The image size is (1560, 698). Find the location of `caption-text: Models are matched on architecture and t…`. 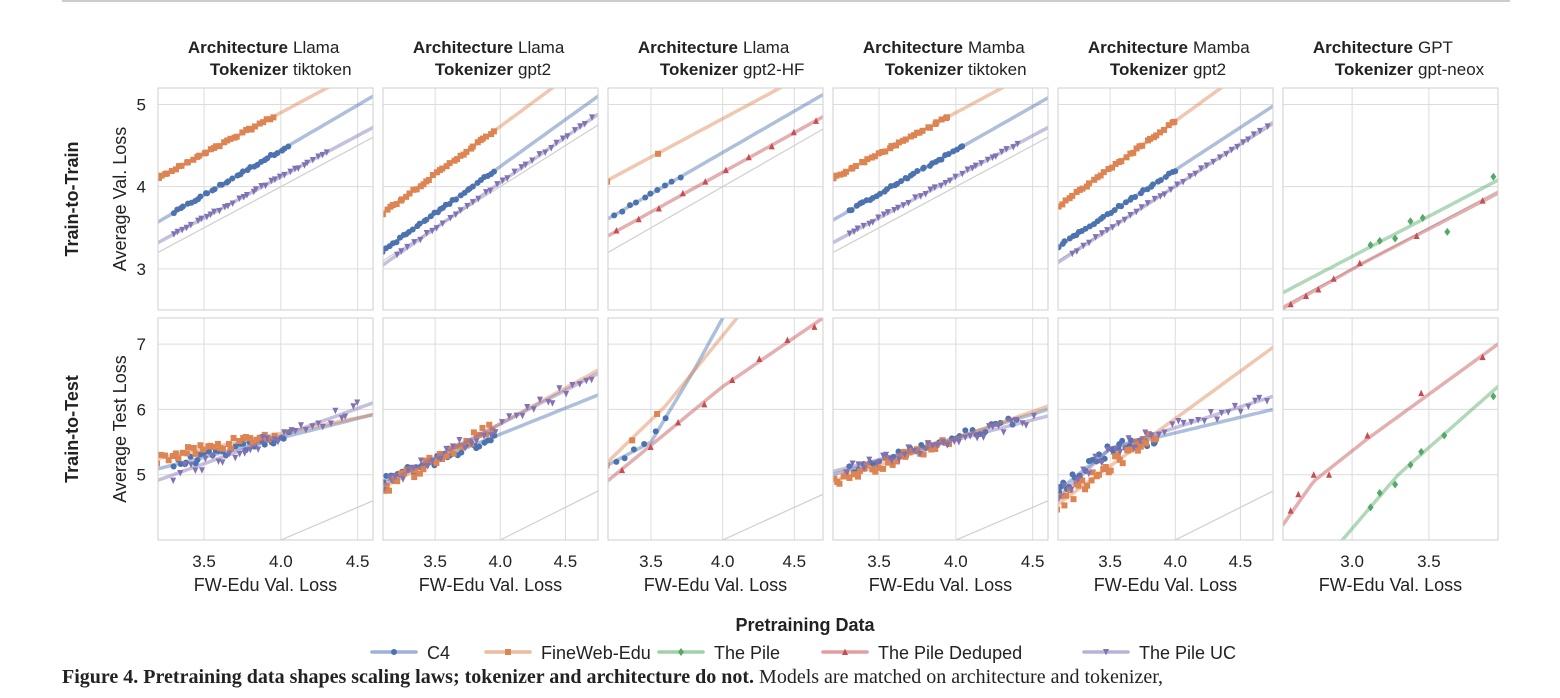

caption-text: Models are matched on architecture and t… is located at coordinates (961, 677).